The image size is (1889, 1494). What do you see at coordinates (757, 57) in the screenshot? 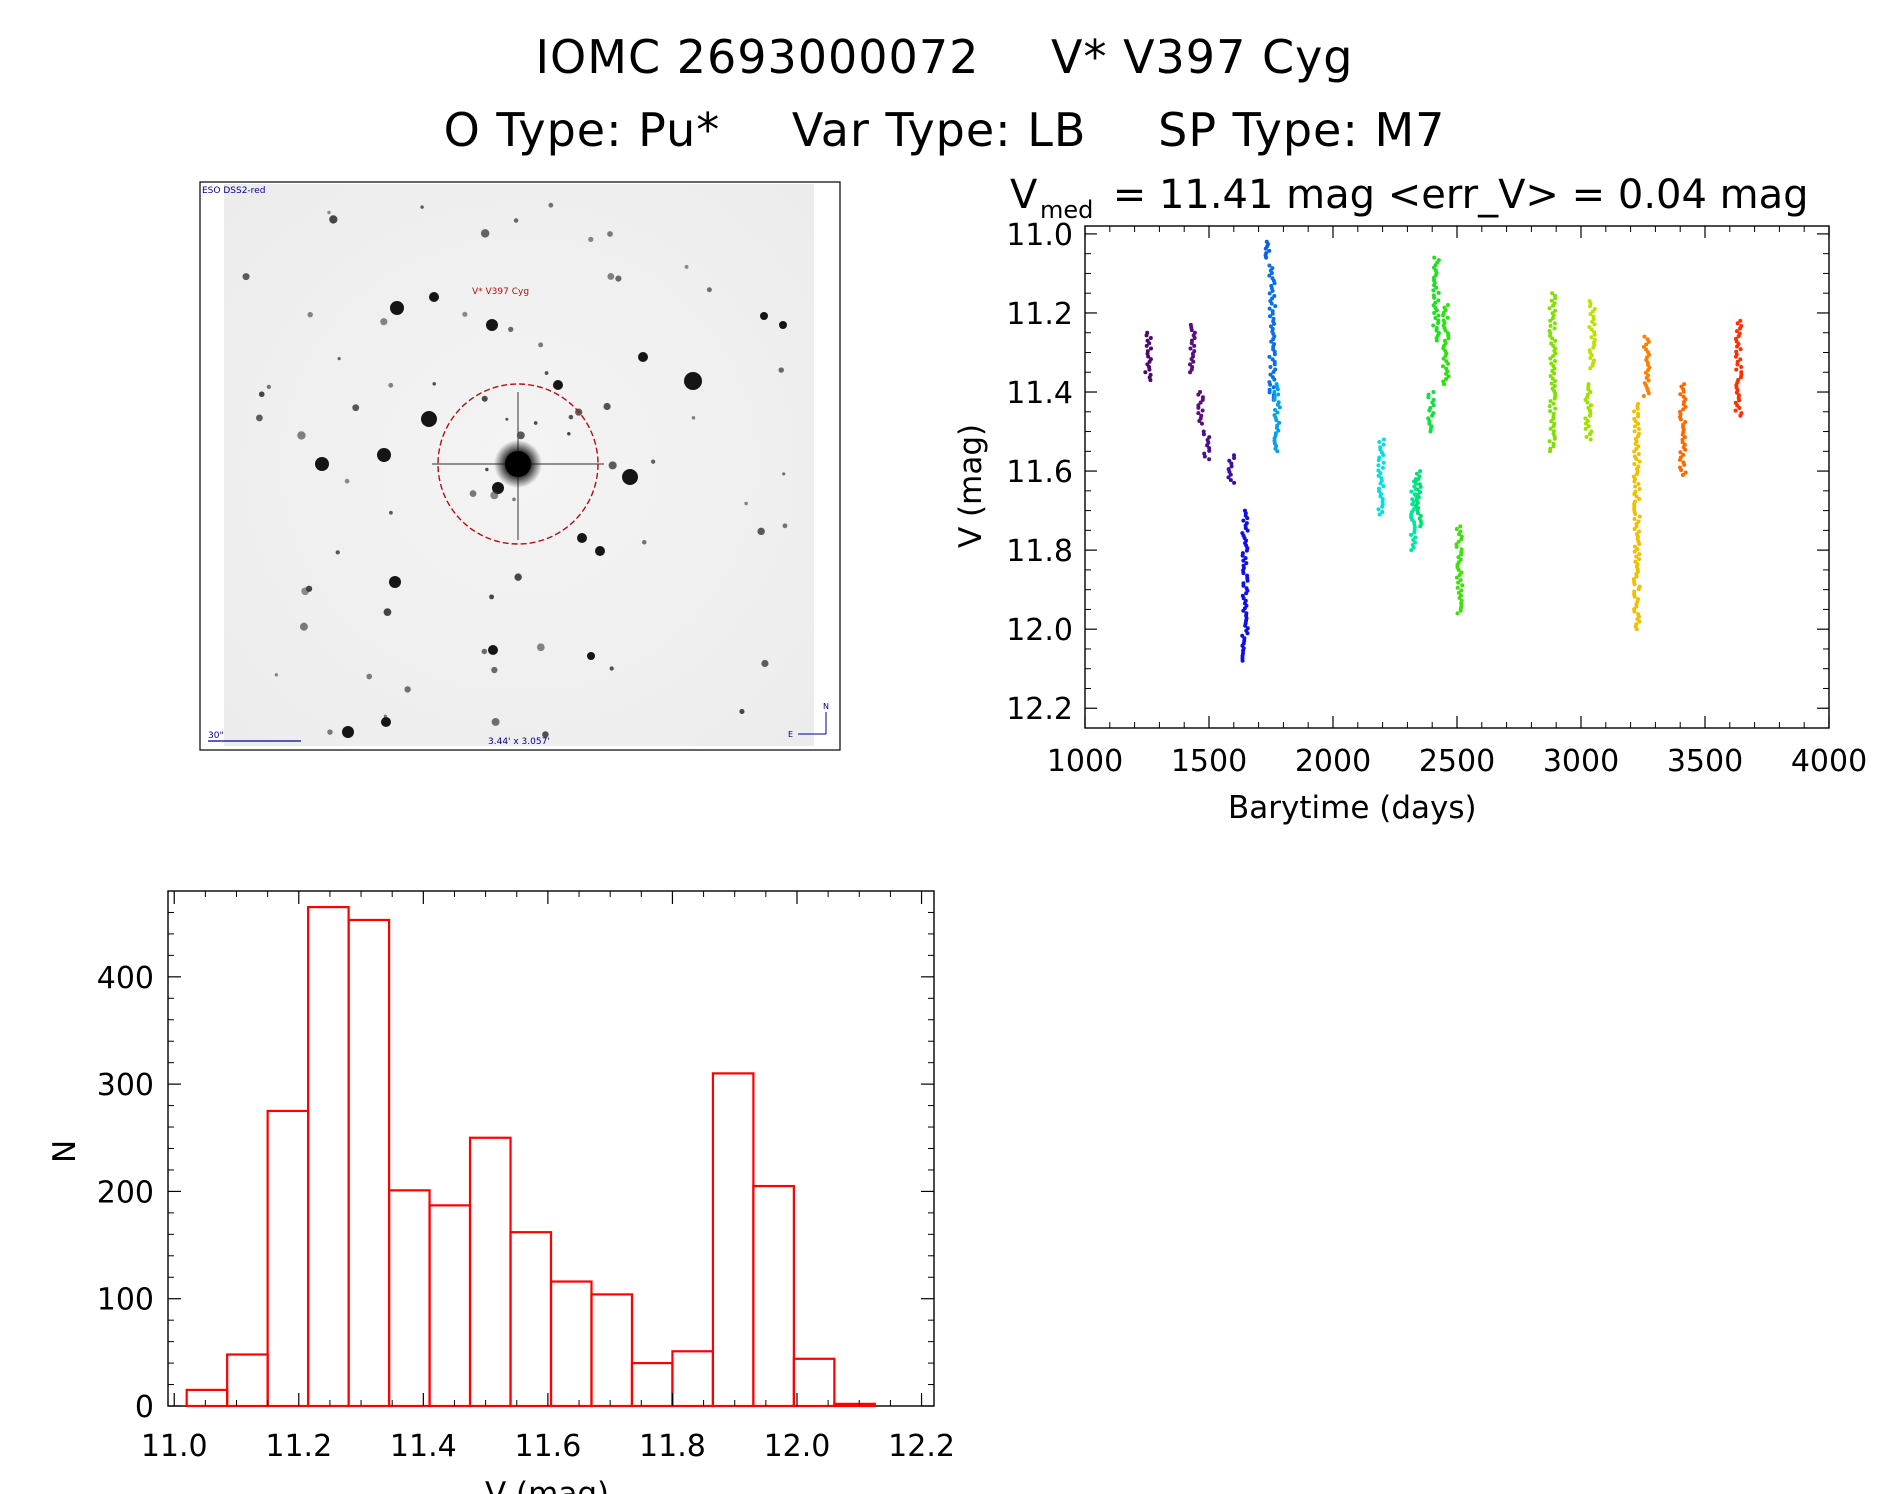
I see `object-id: IOMC 2693000072` at bounding box center [757, 57].